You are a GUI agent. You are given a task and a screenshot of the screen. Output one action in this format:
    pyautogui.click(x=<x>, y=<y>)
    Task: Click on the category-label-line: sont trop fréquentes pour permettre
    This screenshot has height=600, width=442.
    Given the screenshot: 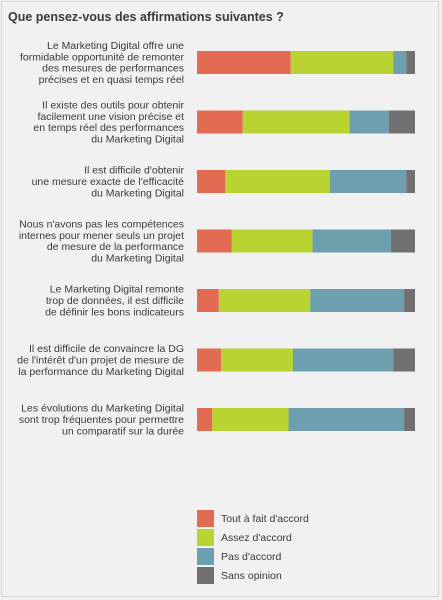 What is the action you would take?
    pyautogui.click(x=101, y=420)
    